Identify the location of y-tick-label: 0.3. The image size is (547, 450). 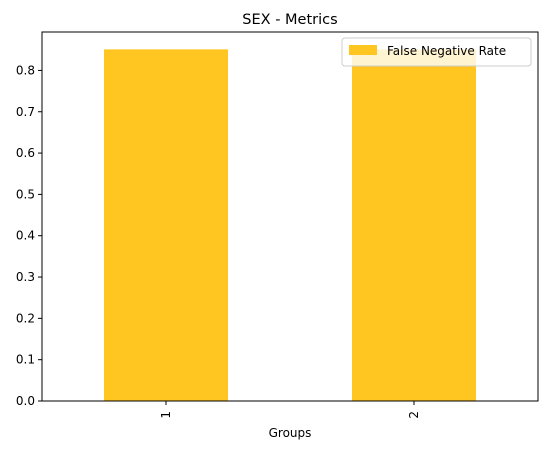
(25, 277).